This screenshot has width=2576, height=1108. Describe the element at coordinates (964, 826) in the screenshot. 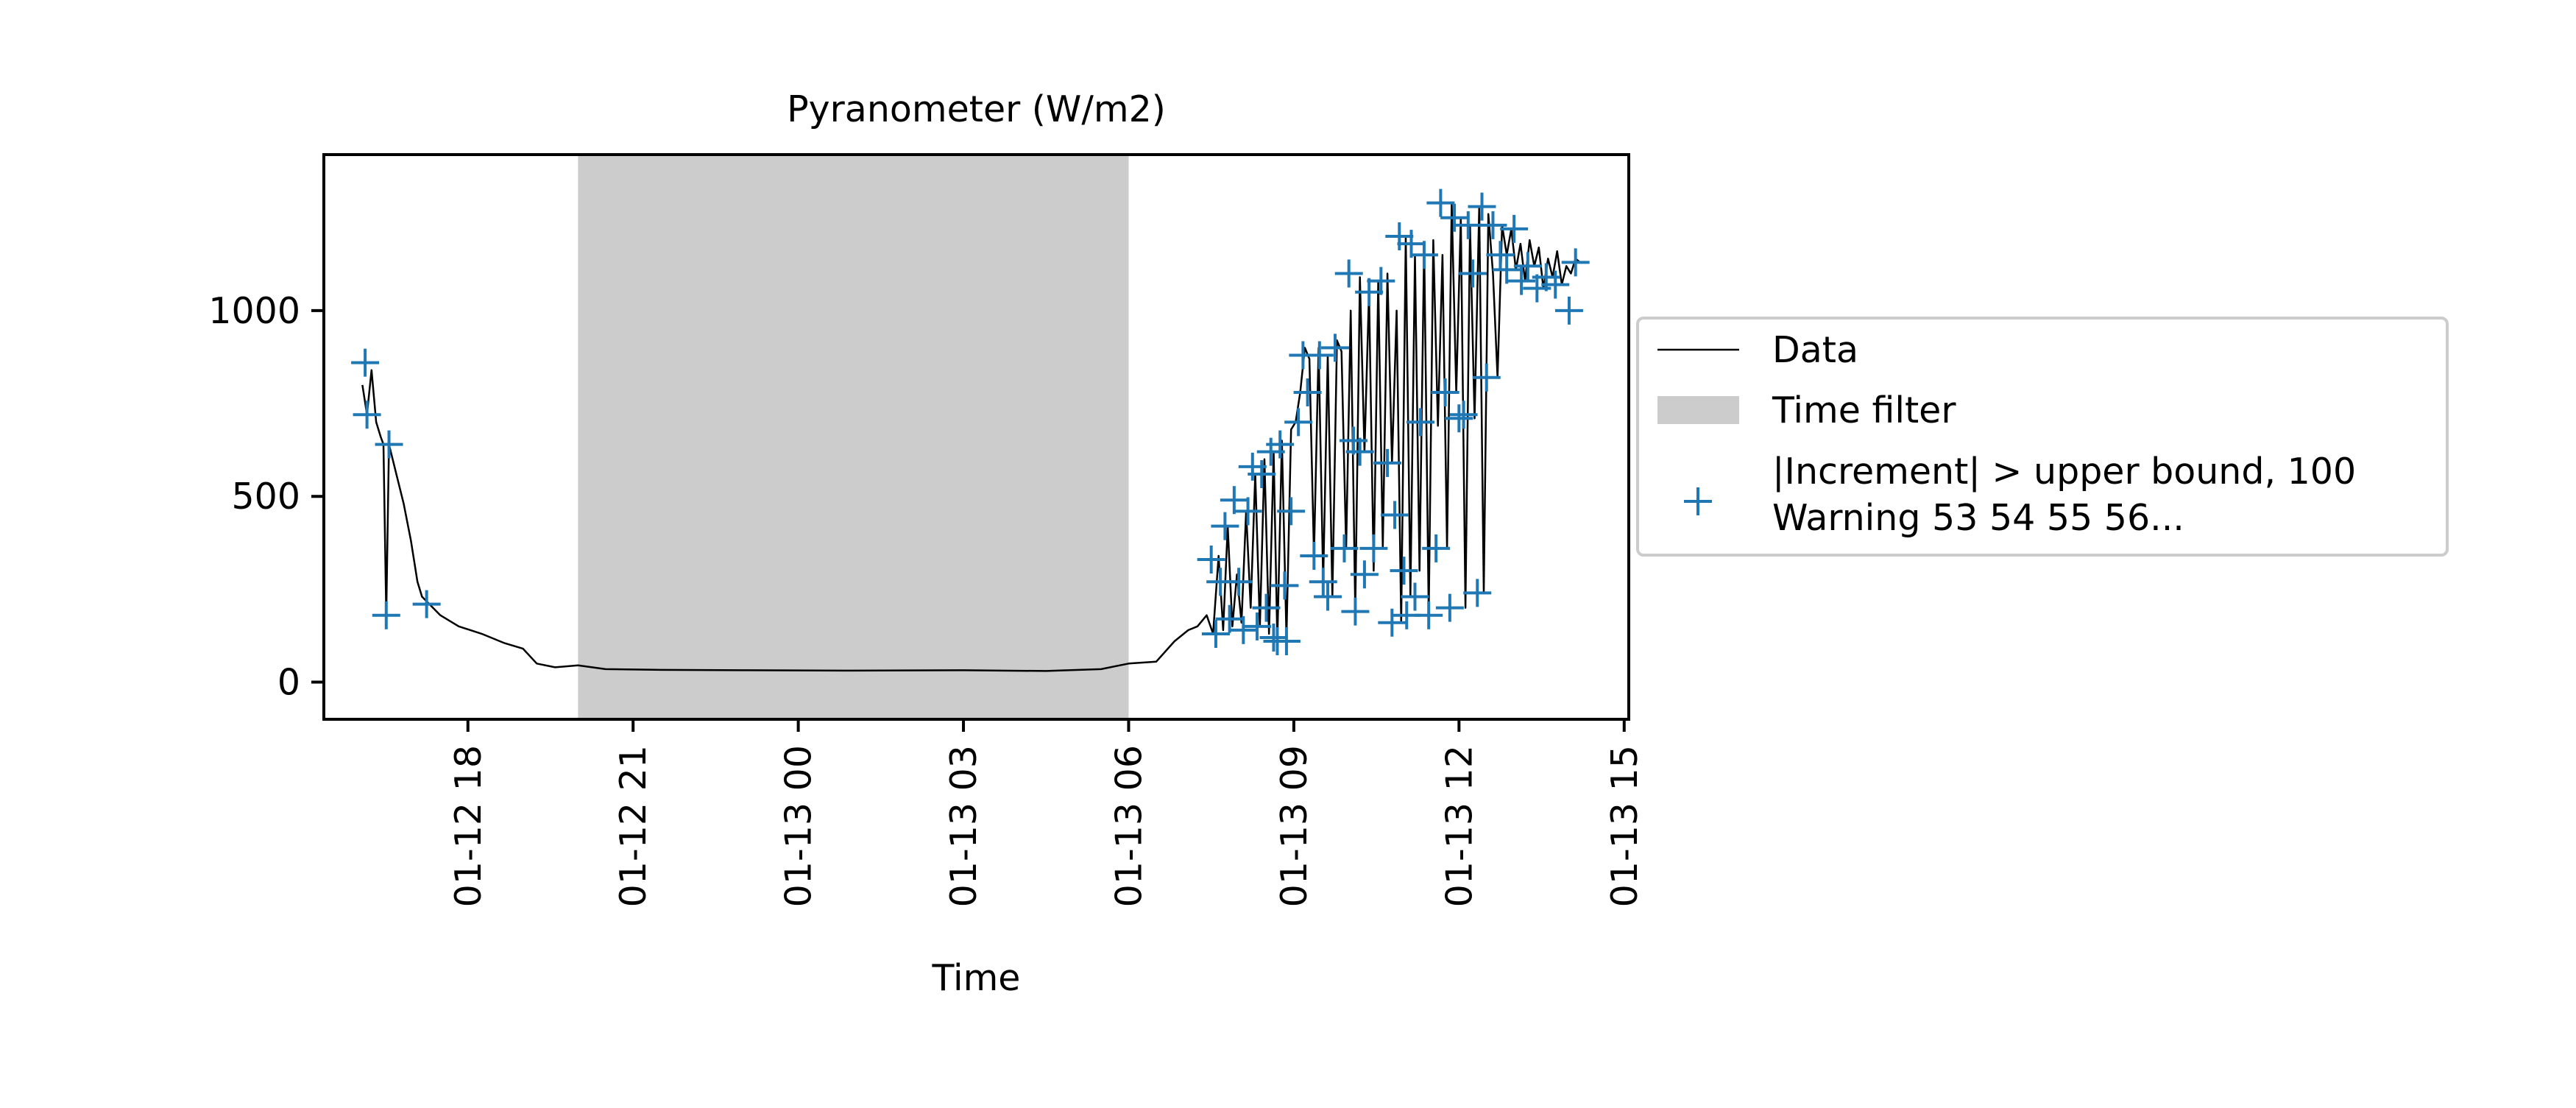

I see `x-tick-label: 01-13 03` at that location.